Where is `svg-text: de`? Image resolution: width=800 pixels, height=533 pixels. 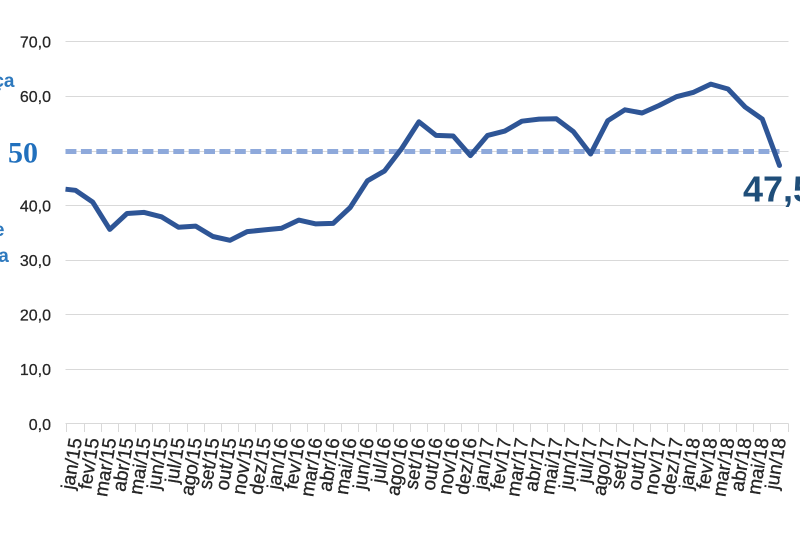 svg-text: de is located at coordinates (2, 230).